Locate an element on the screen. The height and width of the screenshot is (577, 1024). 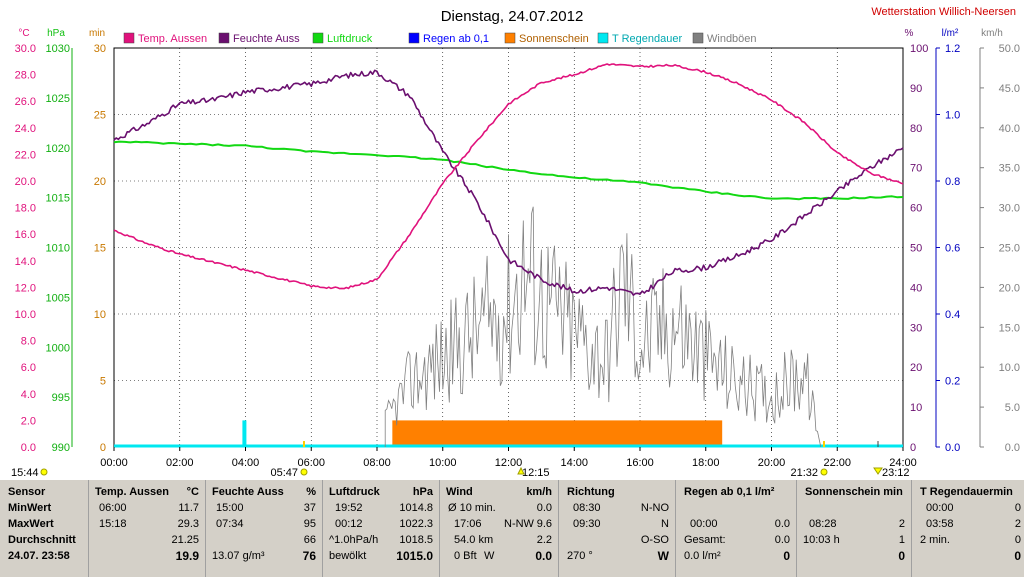
press-forecast: bewölkt is located at coordinates (348, 556).